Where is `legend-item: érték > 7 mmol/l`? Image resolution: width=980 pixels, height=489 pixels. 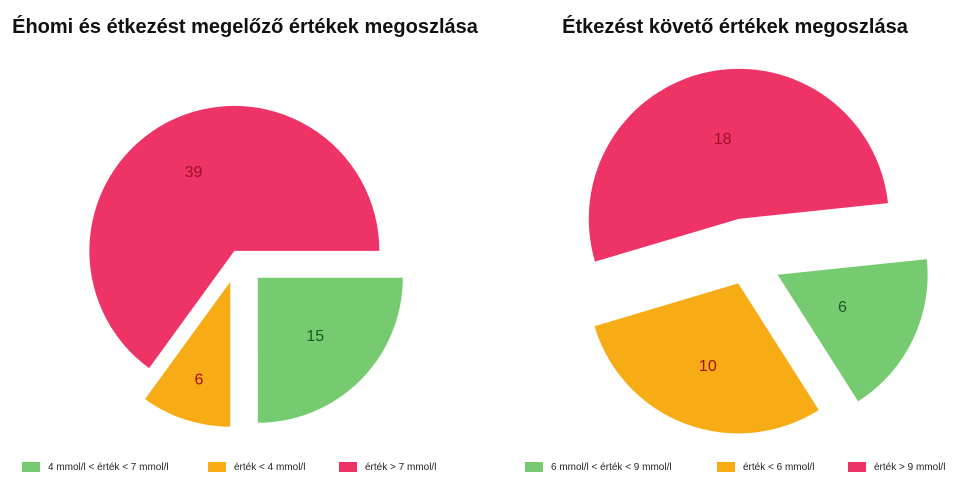 legend-item: érték > 7 mmol/l is located at coordinates (387, 467).